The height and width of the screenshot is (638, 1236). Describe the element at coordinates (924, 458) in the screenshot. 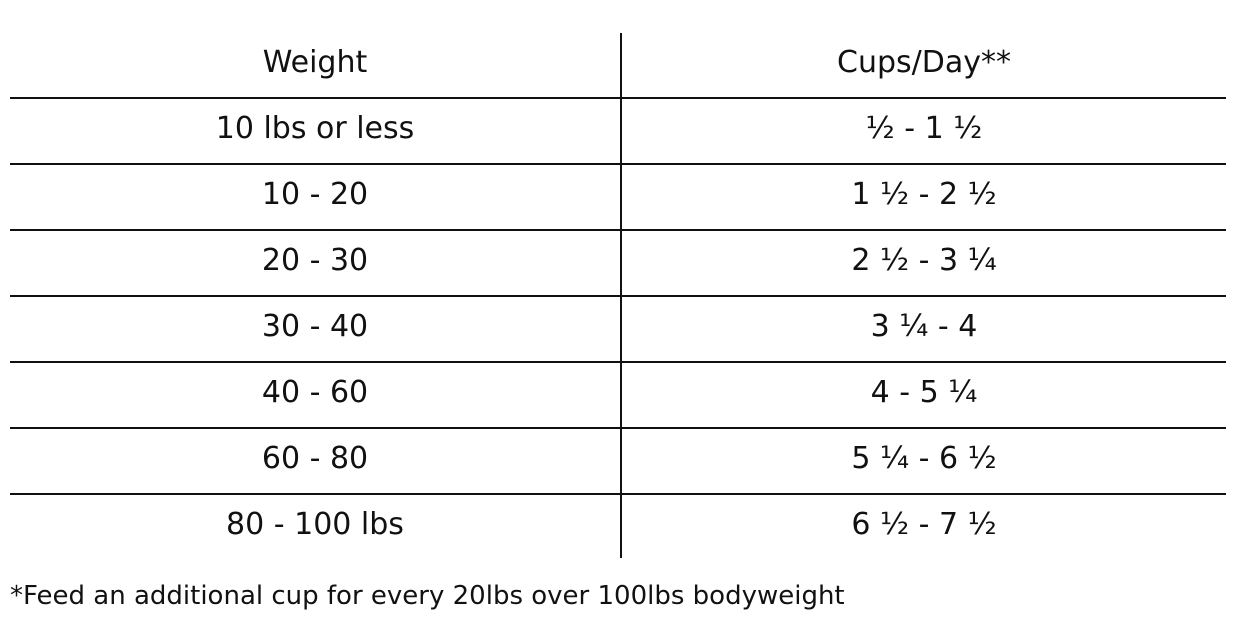

I see `table-cell: 5 ¼ - 6 ½` at that location.